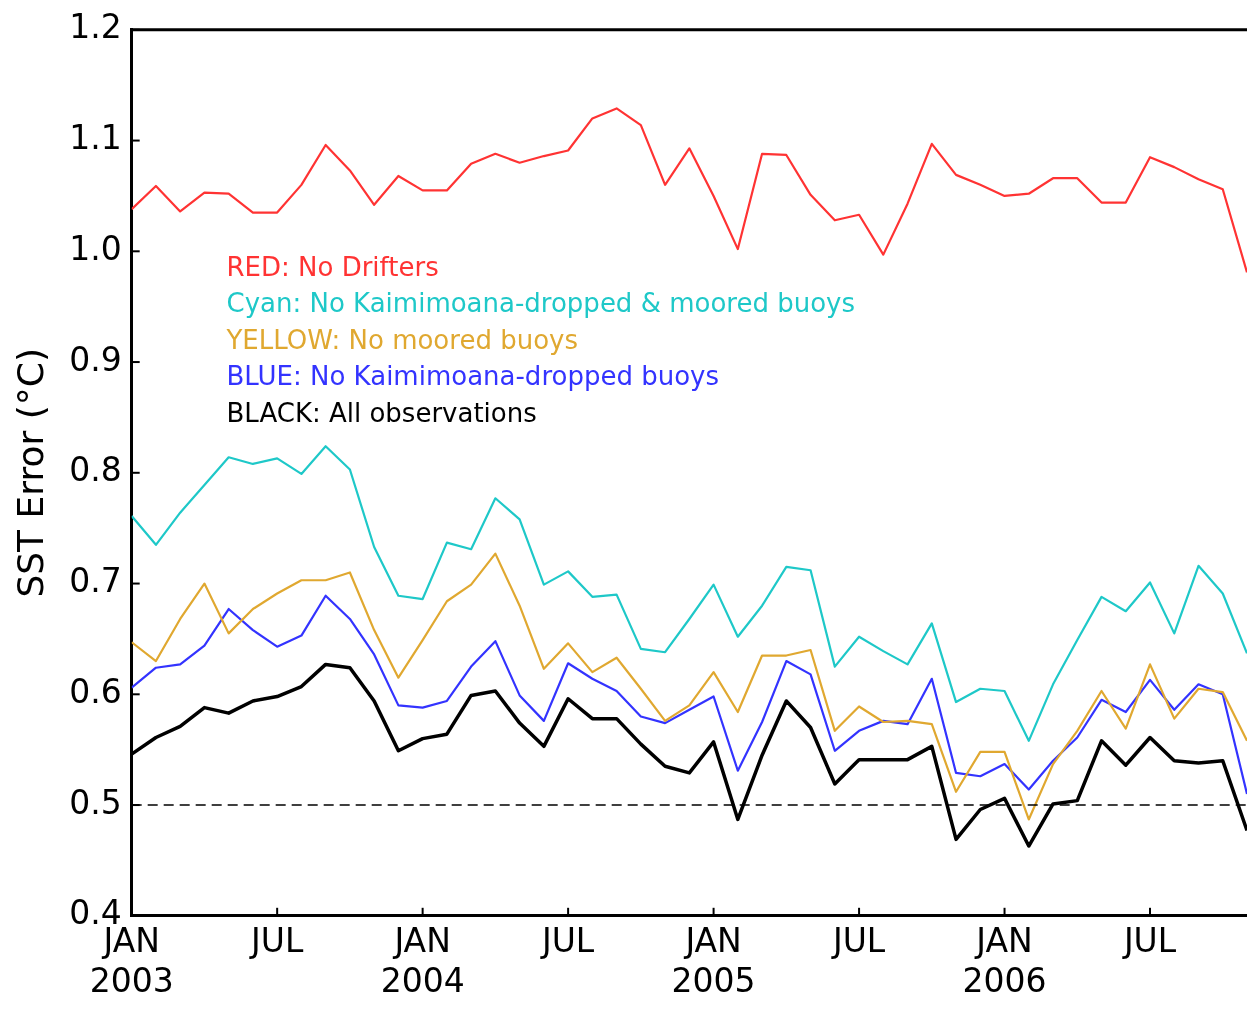 This screenshot has width=1247, height=1011. What do you see at coordinates (95, 248) in the screenshot?
I see `y-tick-label: 1.0` at bounding box center [95, 248].